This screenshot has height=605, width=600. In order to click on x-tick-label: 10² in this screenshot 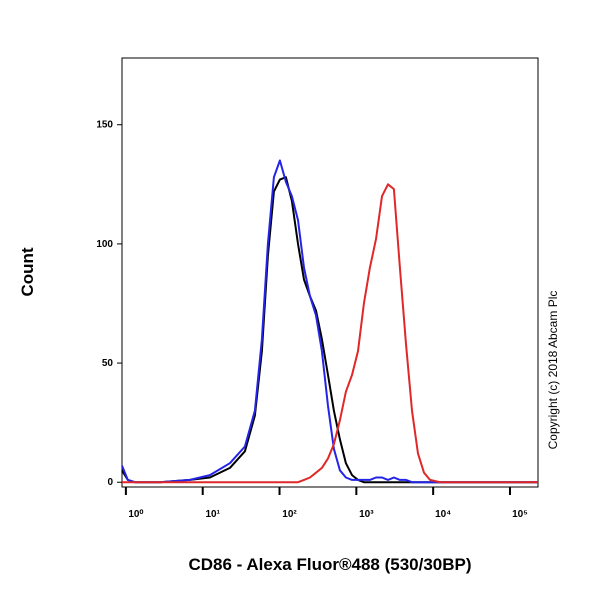, I will do `click(289, 514)`.